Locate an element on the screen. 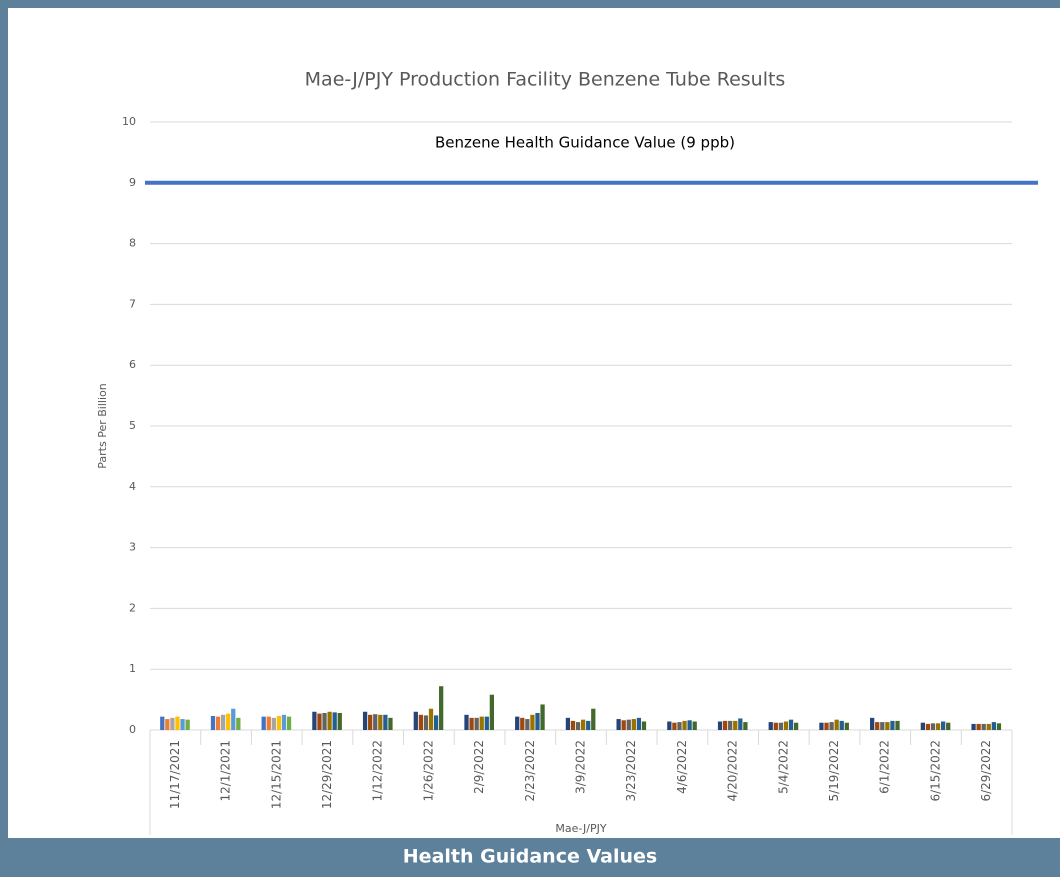 The height and width of the screenshot is (877, 1060). x-tick-label: 6/1/2022 is located at coordinates (885, 767).